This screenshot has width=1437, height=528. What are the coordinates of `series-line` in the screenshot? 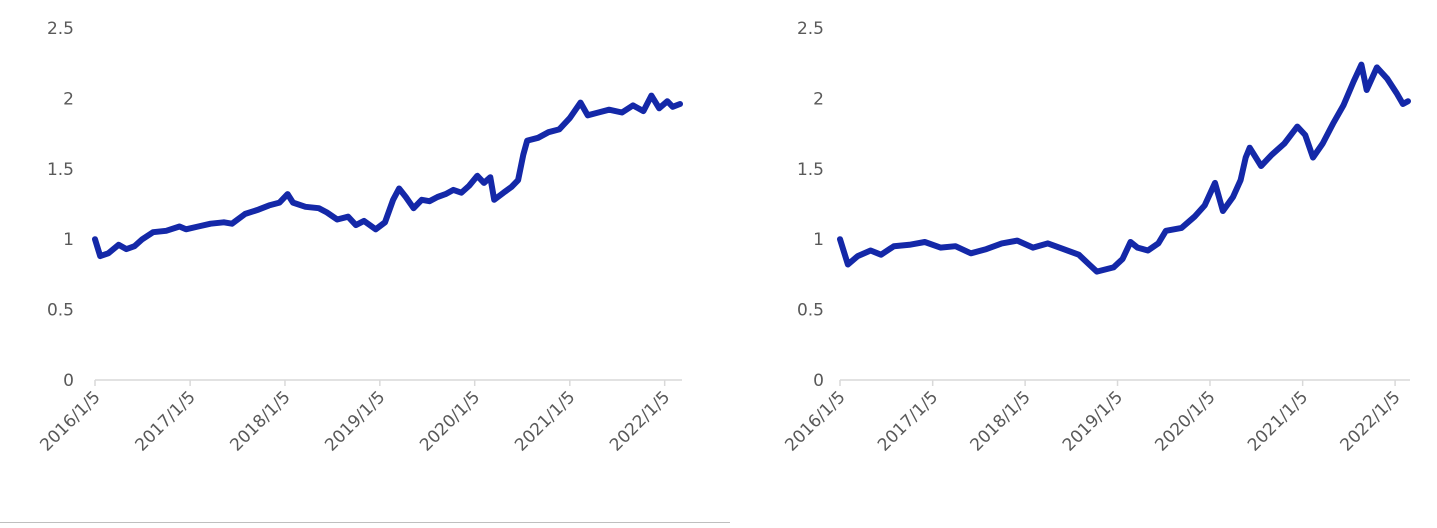 It's located at (387, 176).